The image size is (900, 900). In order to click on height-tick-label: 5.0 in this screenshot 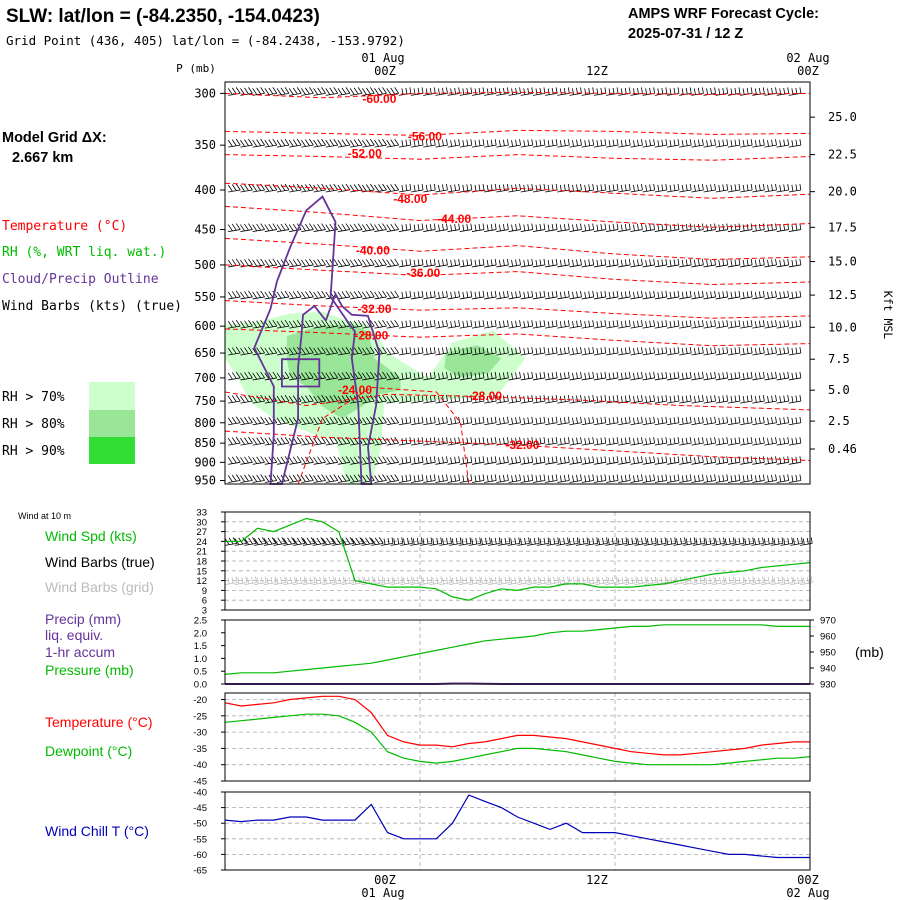, I will do `click(839, 390)`.